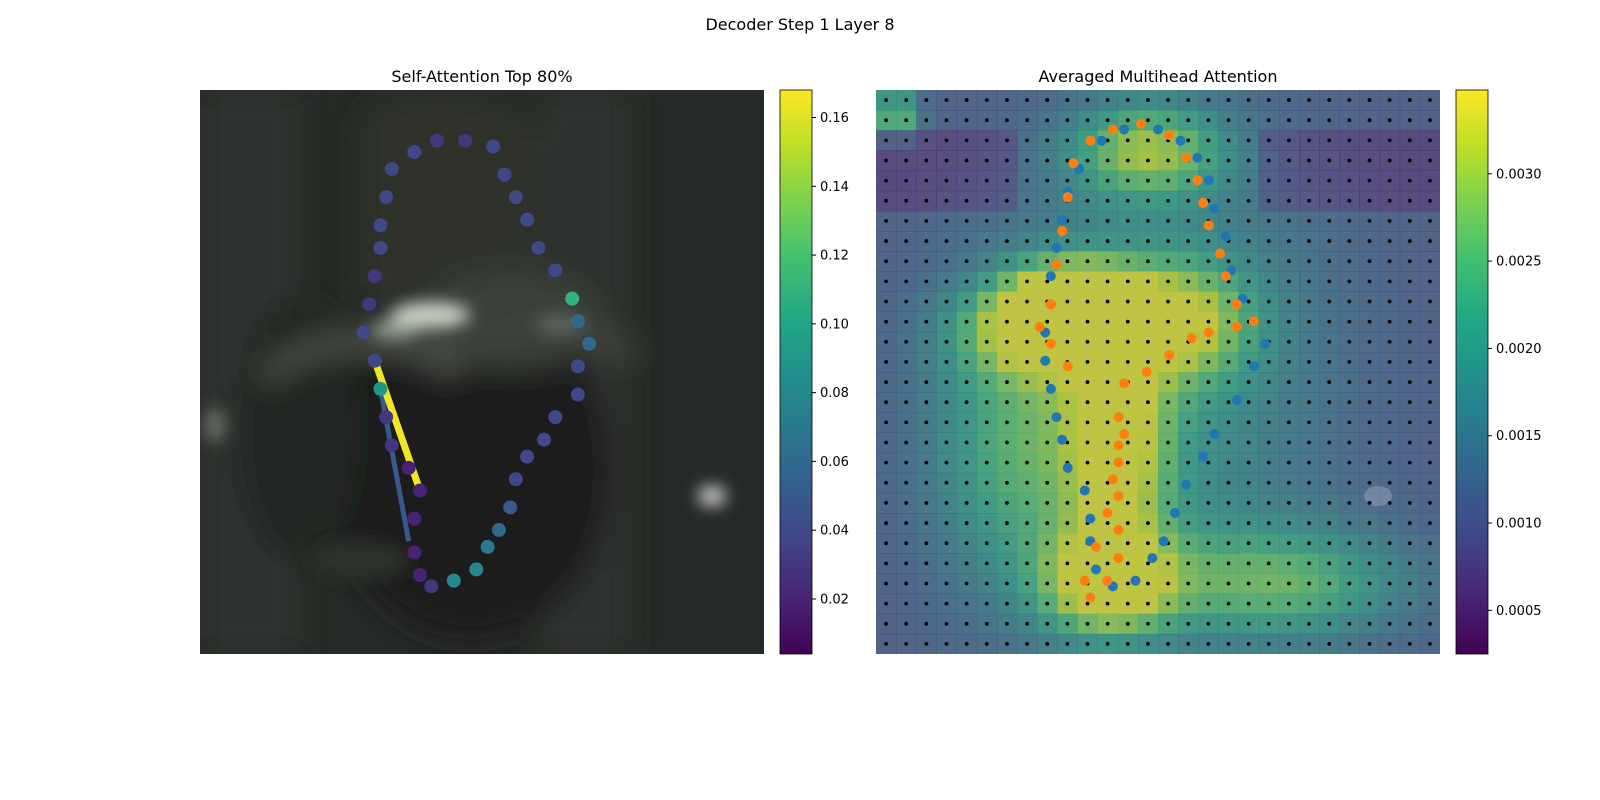 The height and width of the screenshot is (800, 1600). Describe the element at coordinates (796, 372) in the screenshot. I see `left-colorbar-gradient` at that location.